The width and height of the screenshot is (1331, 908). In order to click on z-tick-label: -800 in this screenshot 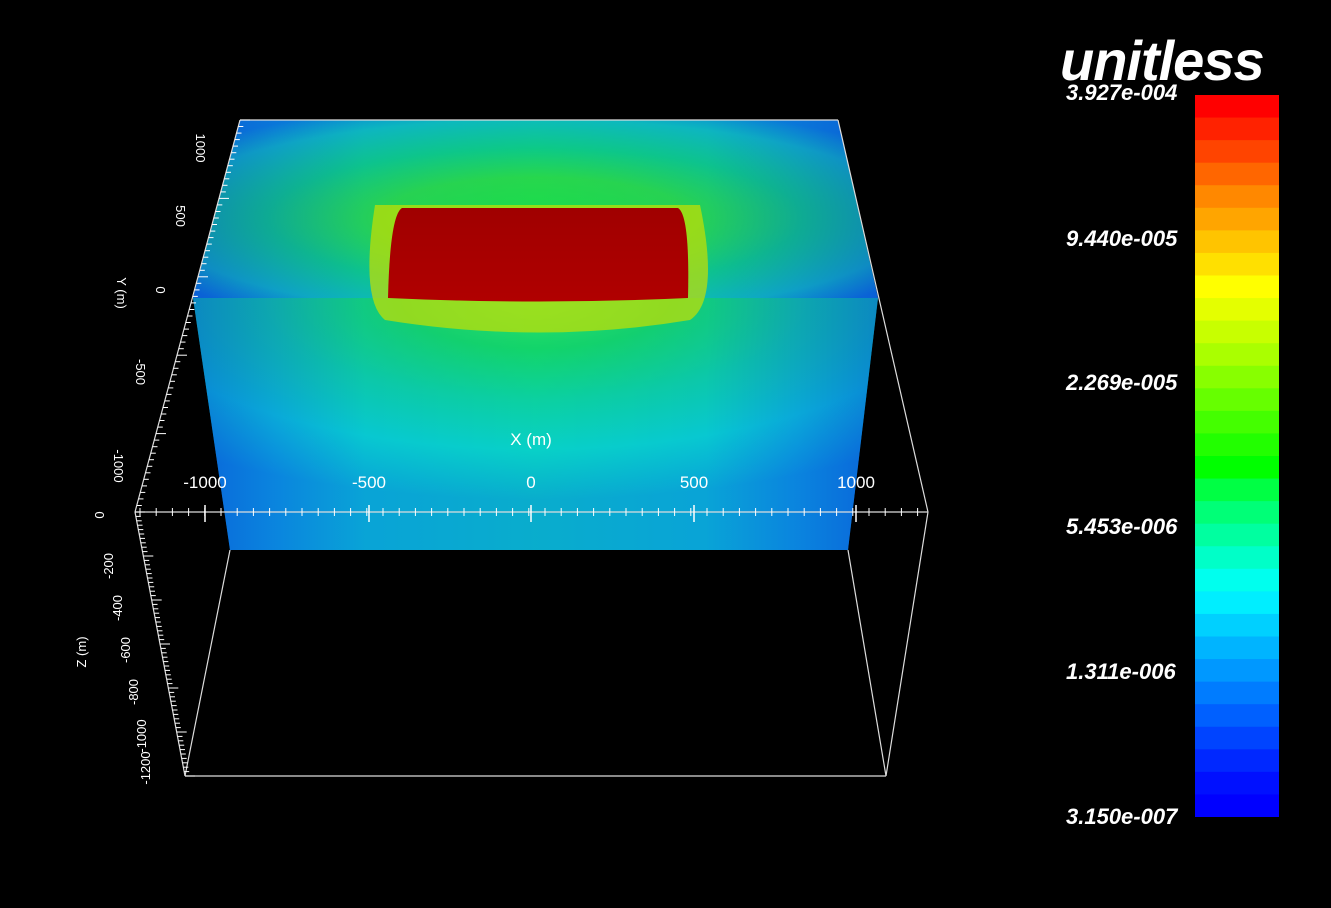, I will do `click(133, 692)`.